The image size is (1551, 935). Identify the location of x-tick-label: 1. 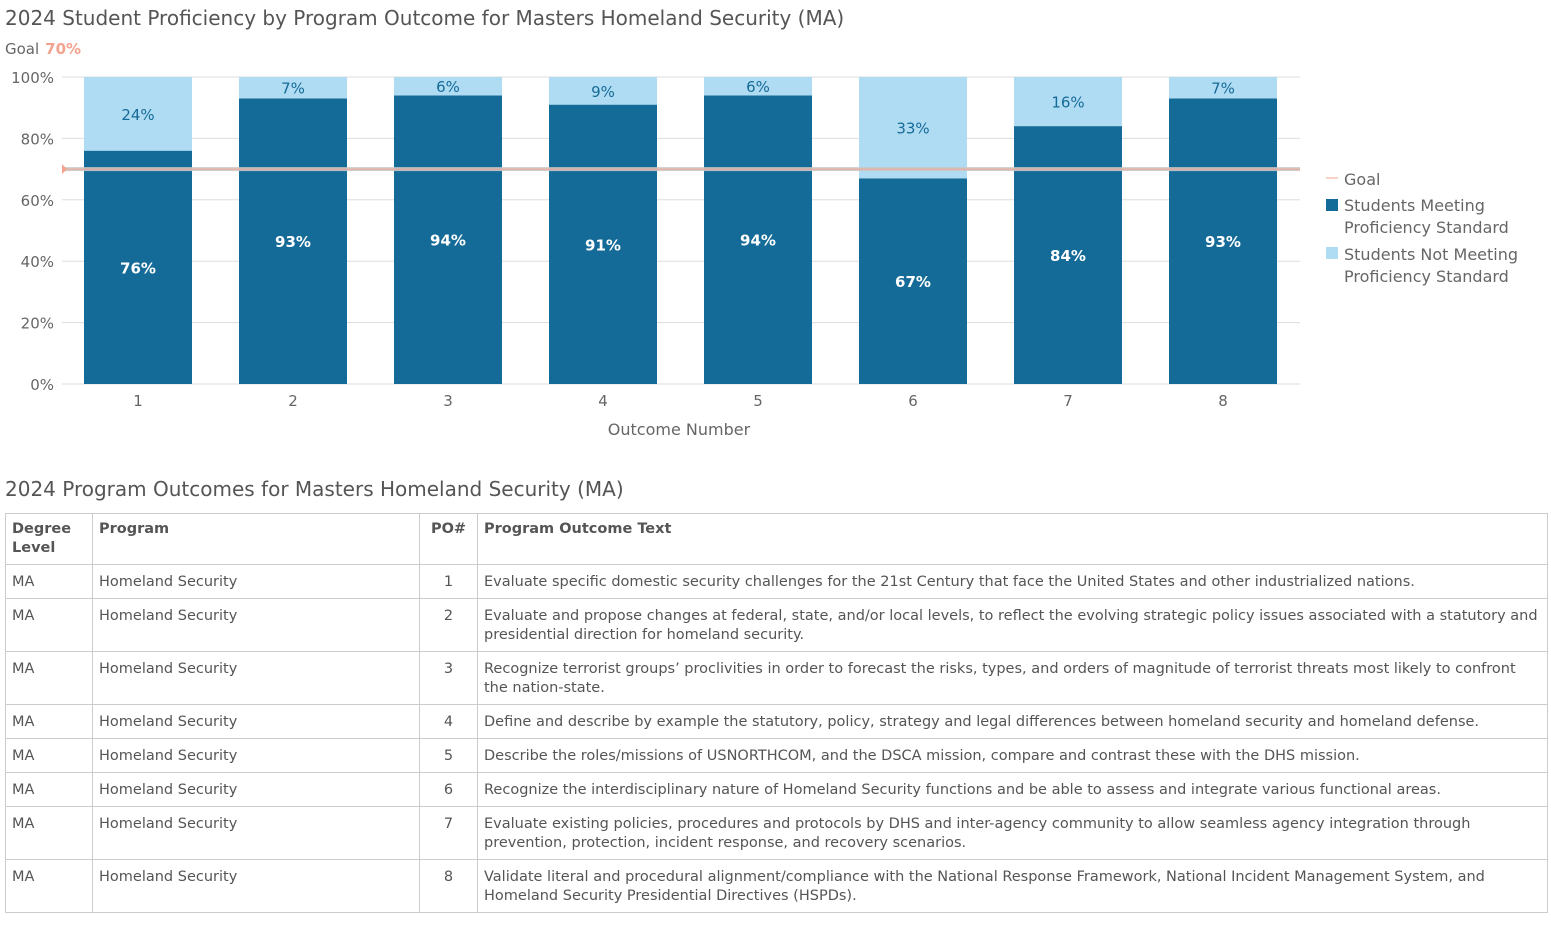
(138, 401).